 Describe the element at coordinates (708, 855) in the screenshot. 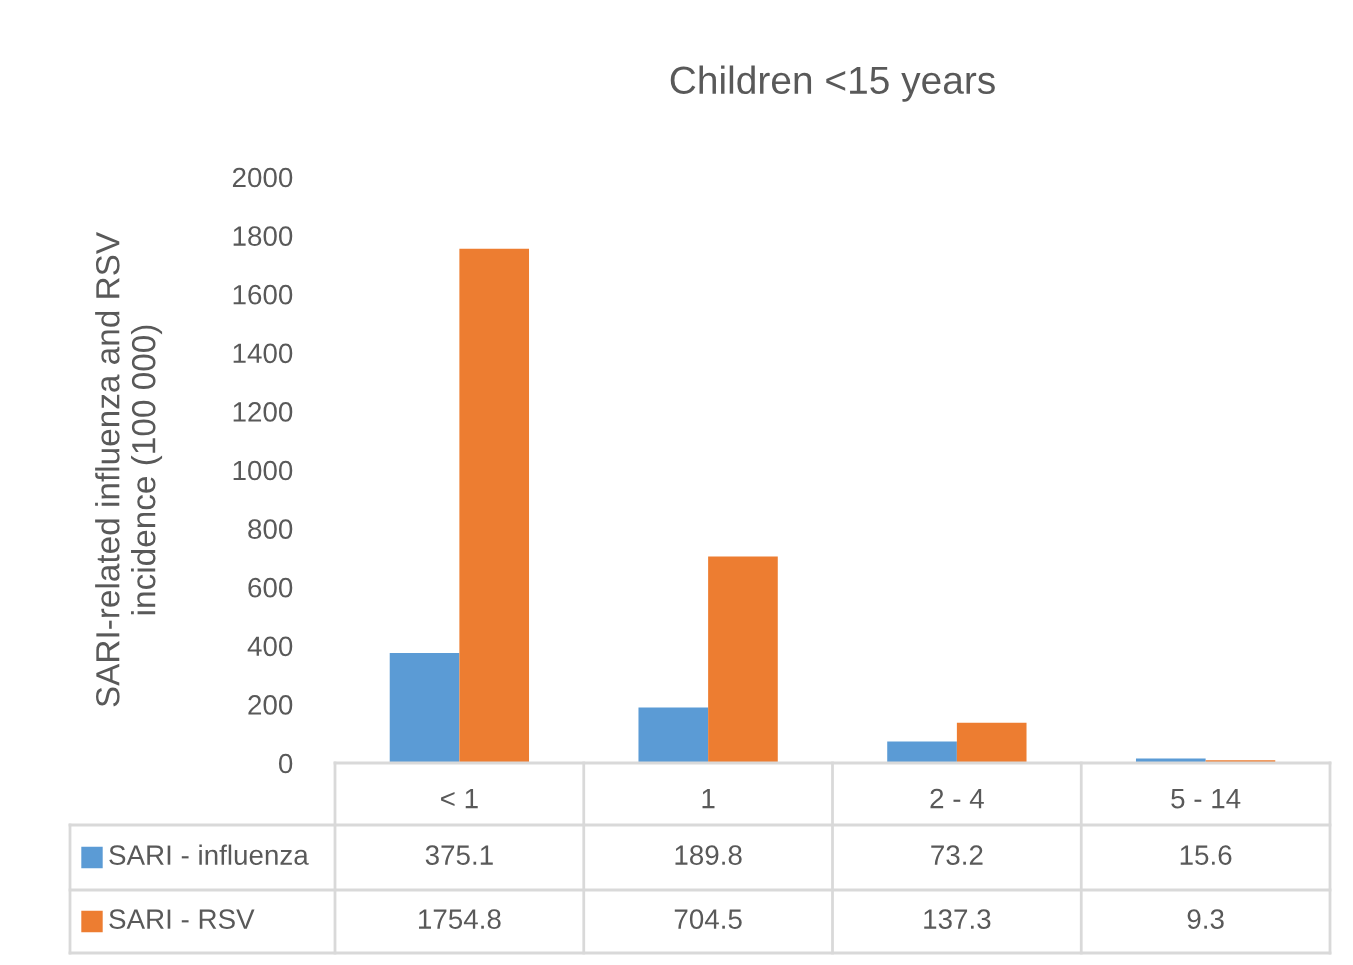

I see `data-label: 189.8` at that location.